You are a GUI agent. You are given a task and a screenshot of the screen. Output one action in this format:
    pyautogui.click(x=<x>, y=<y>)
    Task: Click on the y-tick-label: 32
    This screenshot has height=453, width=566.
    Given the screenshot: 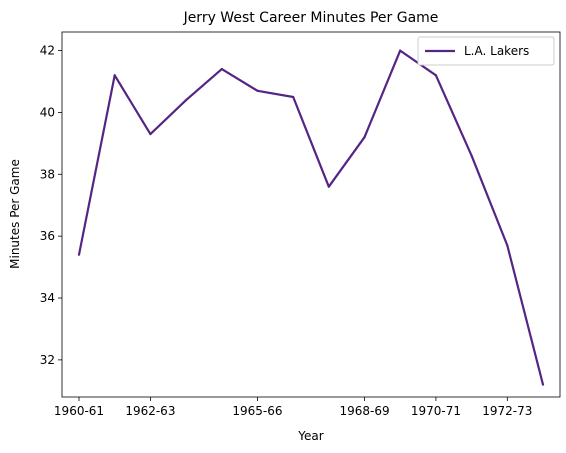 What is the action you would take?
    pyautogui.click(x=47, y=360)
    